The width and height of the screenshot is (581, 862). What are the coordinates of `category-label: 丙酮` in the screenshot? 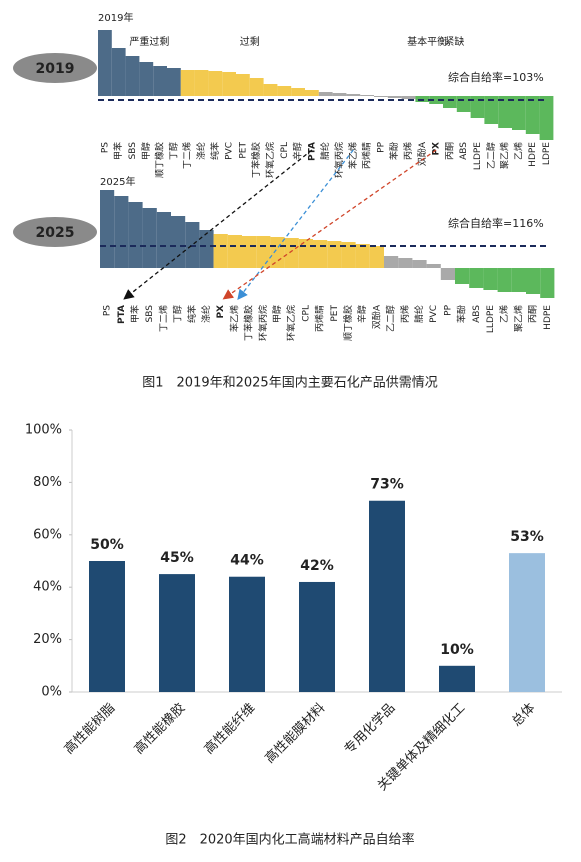 It's located at (533, 314).